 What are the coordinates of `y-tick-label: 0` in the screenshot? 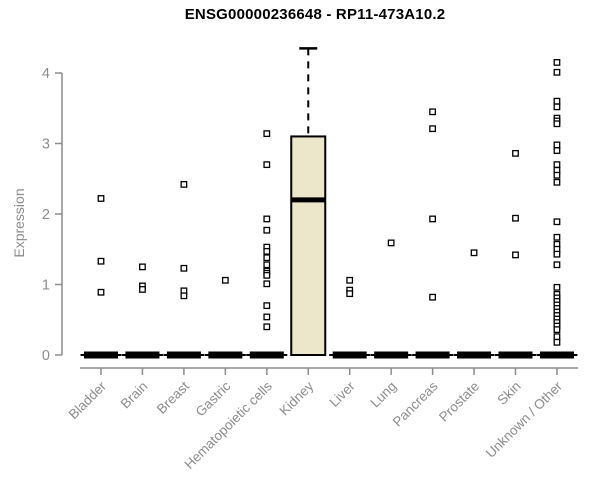 It's located at (46, 356).